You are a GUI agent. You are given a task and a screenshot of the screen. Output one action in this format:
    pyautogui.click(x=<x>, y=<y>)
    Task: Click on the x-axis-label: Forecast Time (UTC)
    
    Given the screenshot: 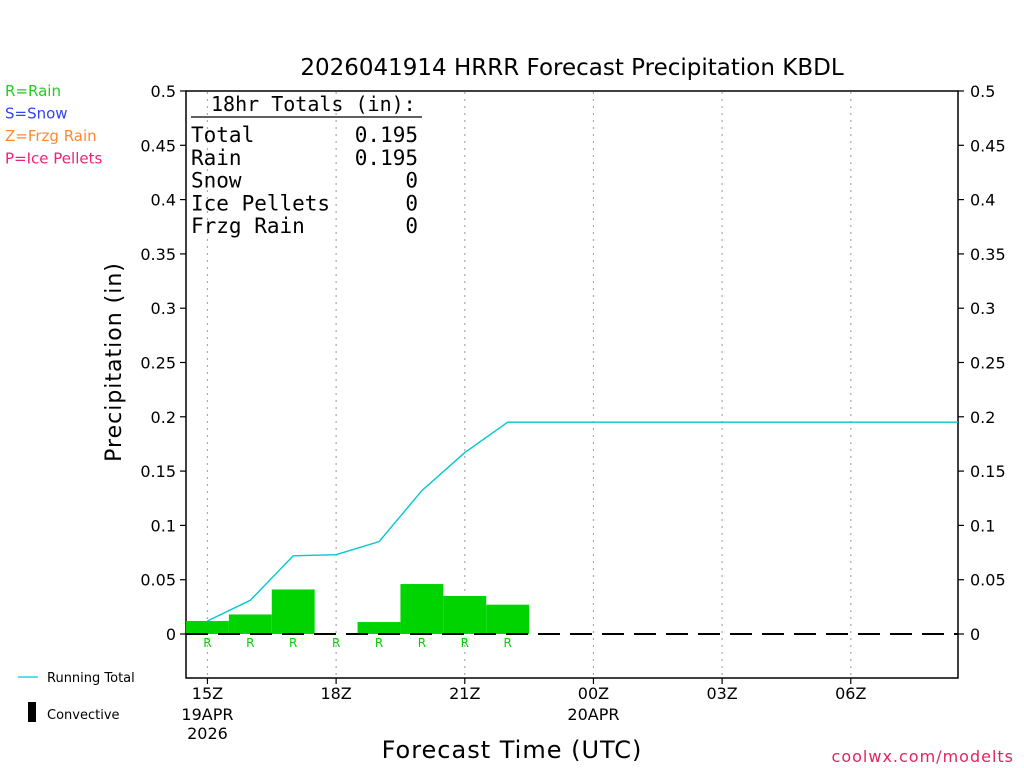 What is the action you would take?
    pyautogui.click(x=512, y=750)
    